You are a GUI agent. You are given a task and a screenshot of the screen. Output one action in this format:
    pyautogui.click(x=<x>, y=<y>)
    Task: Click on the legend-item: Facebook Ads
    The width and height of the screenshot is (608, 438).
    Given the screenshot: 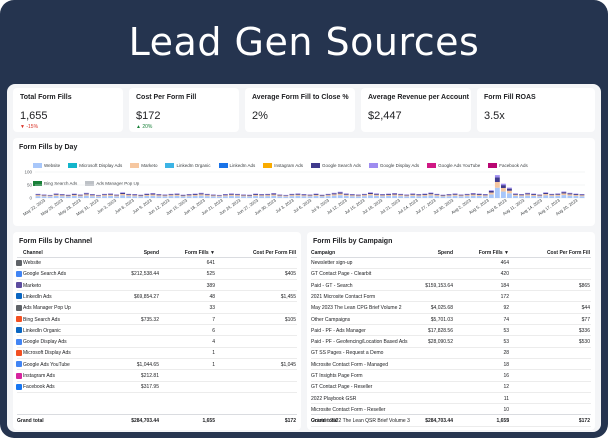 What is the action you would take?
    pyautogui.click(x=508, y=165)
    